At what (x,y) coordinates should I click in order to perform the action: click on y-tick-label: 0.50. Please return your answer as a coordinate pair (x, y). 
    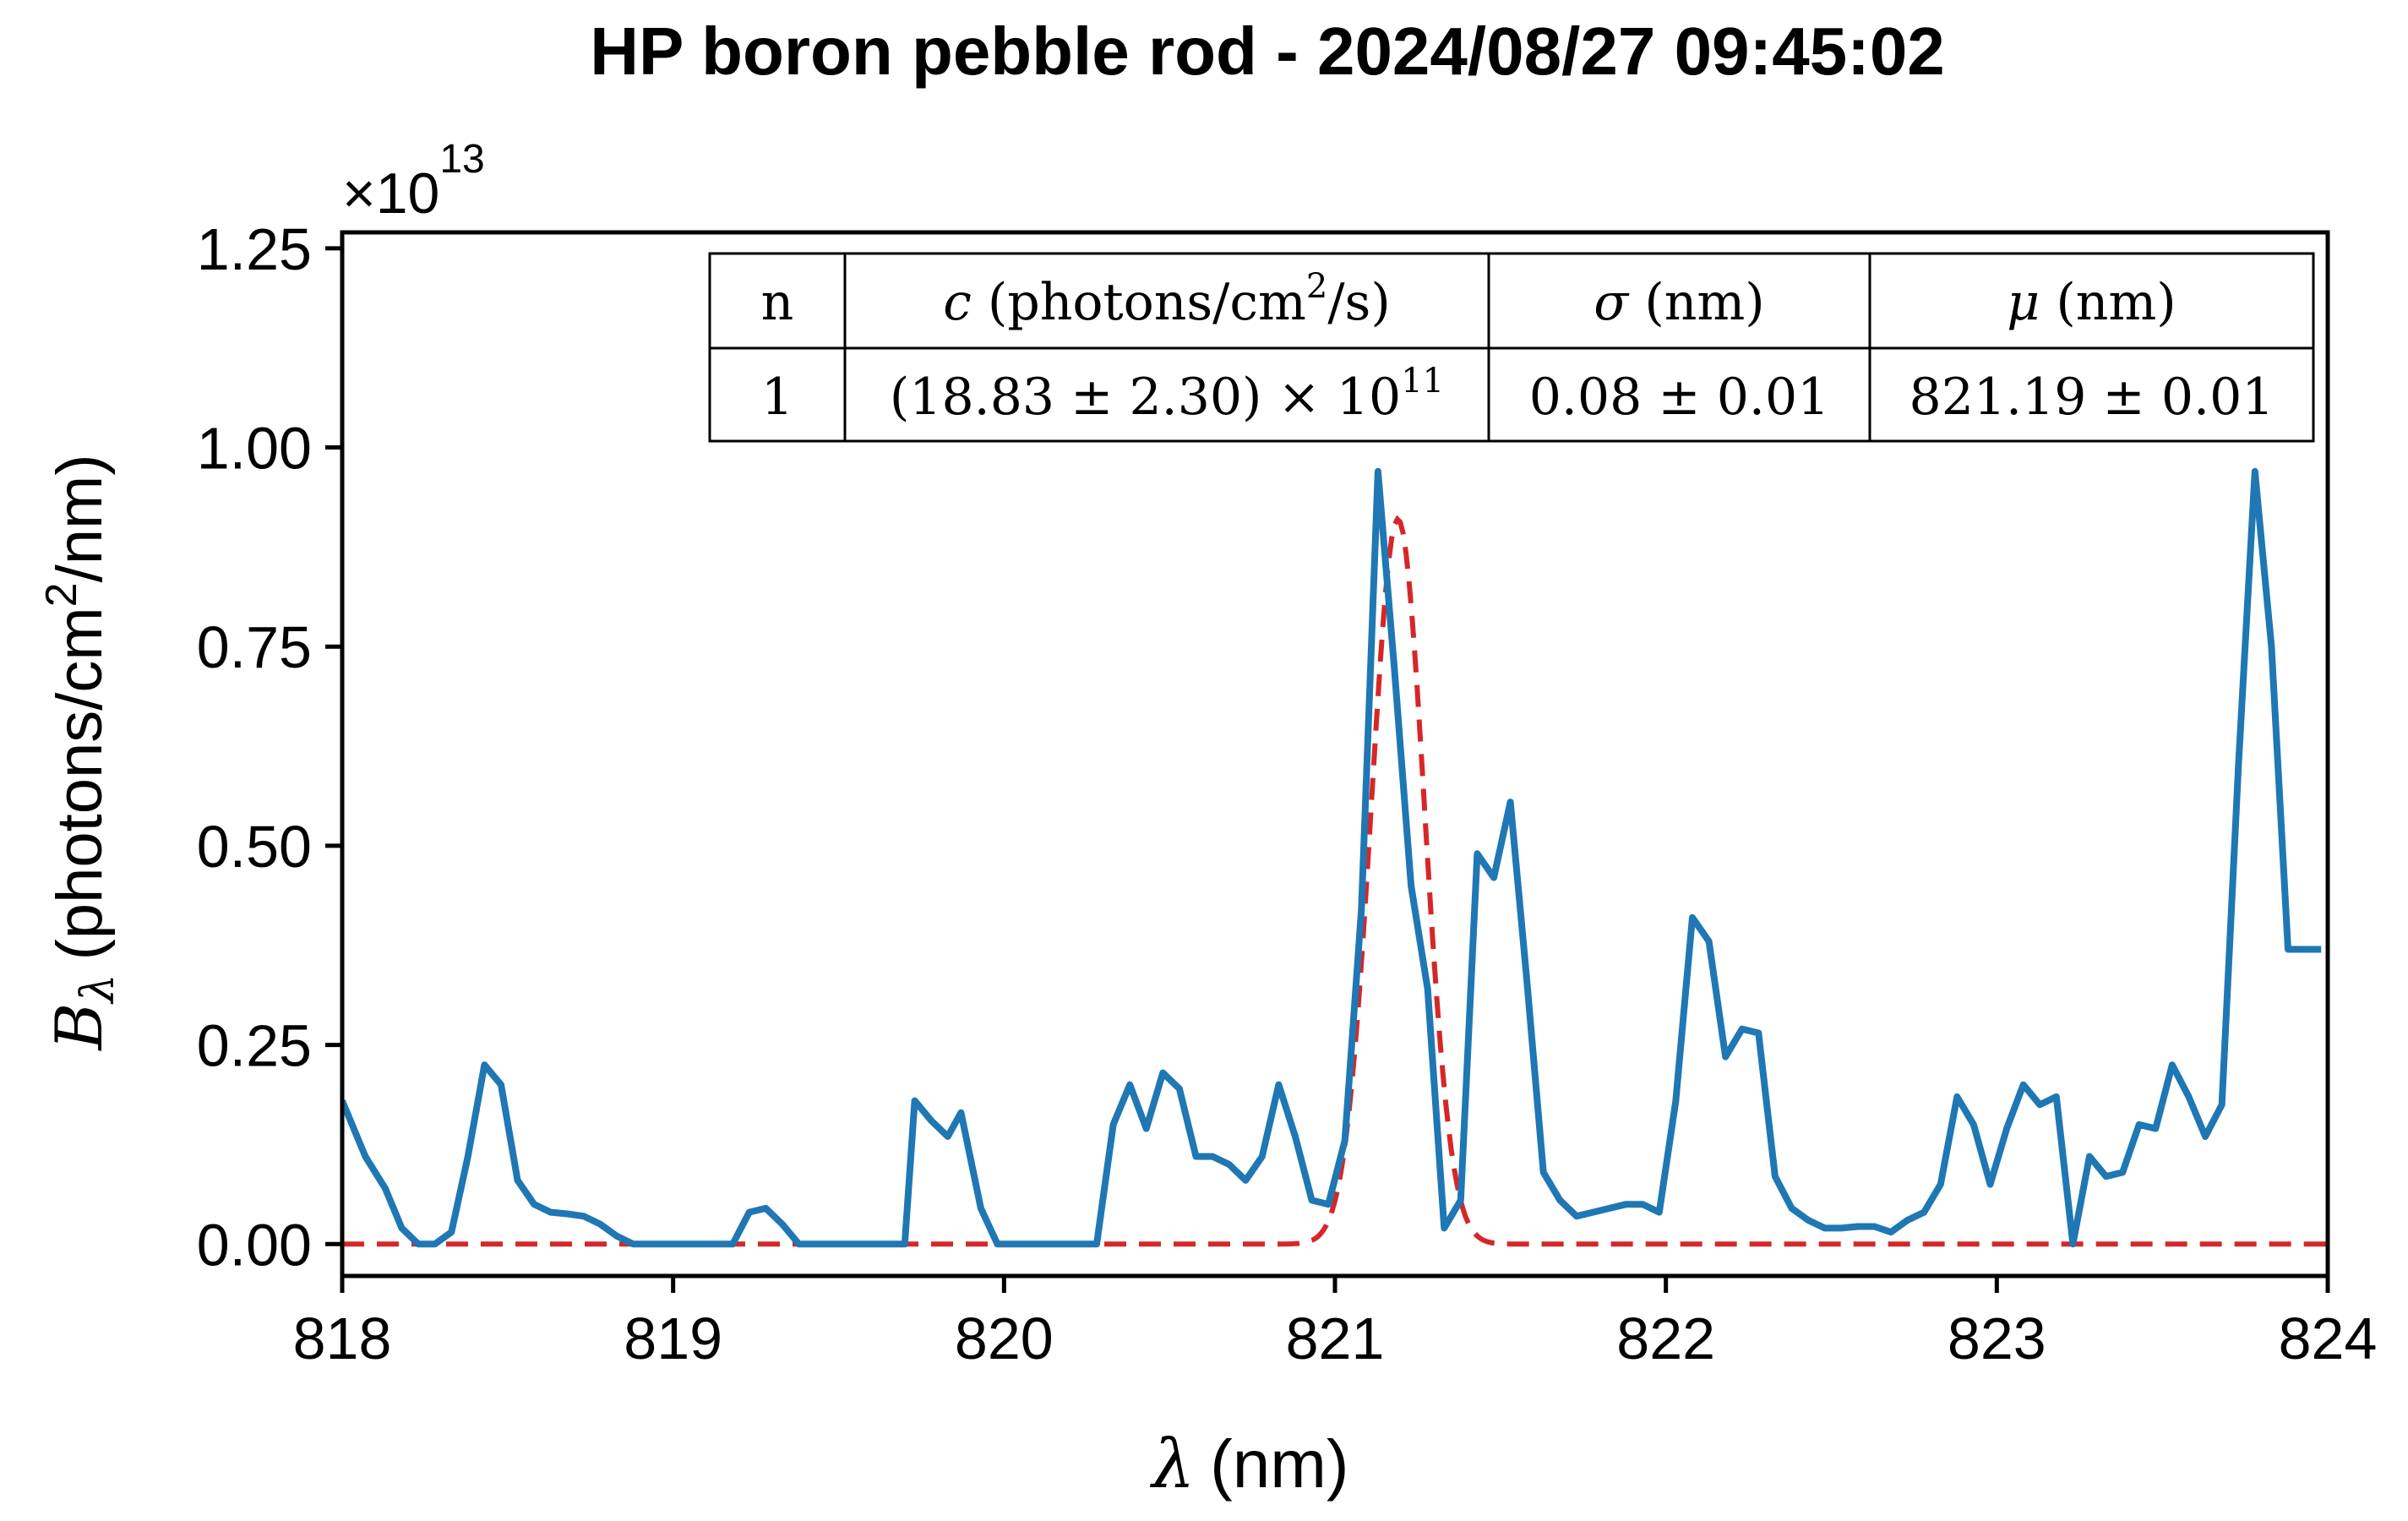
    Looking at the image, I should click on (254, 847).